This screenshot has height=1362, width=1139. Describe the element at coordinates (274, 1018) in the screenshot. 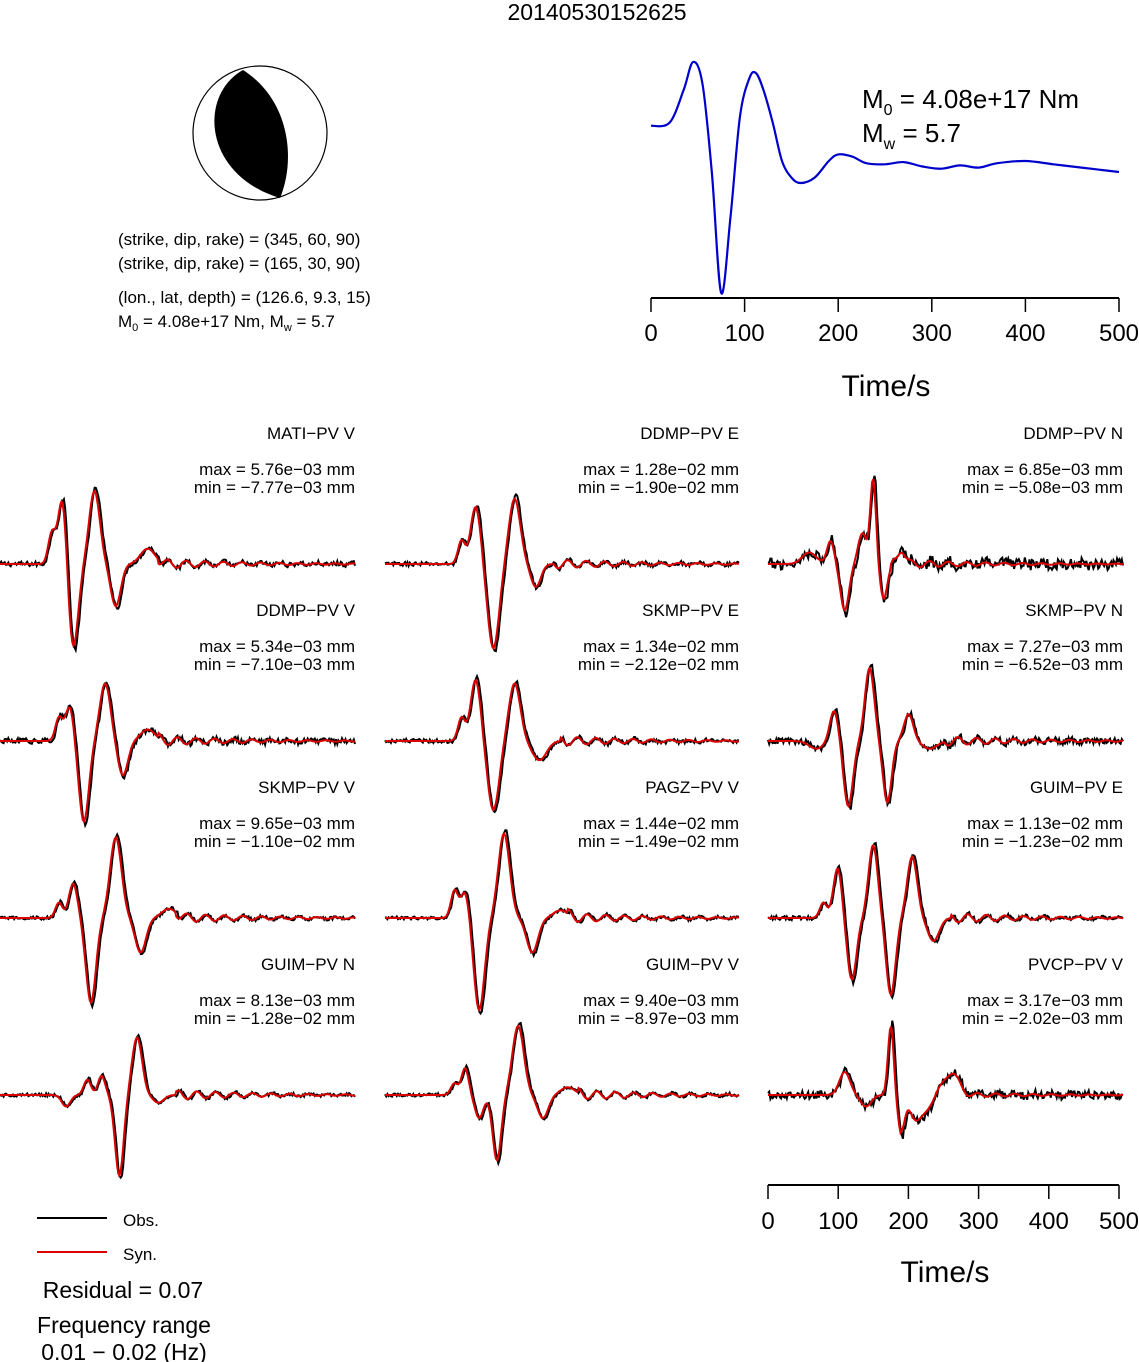

I see `station-min: min = −1.28e−02 mm` at that location.